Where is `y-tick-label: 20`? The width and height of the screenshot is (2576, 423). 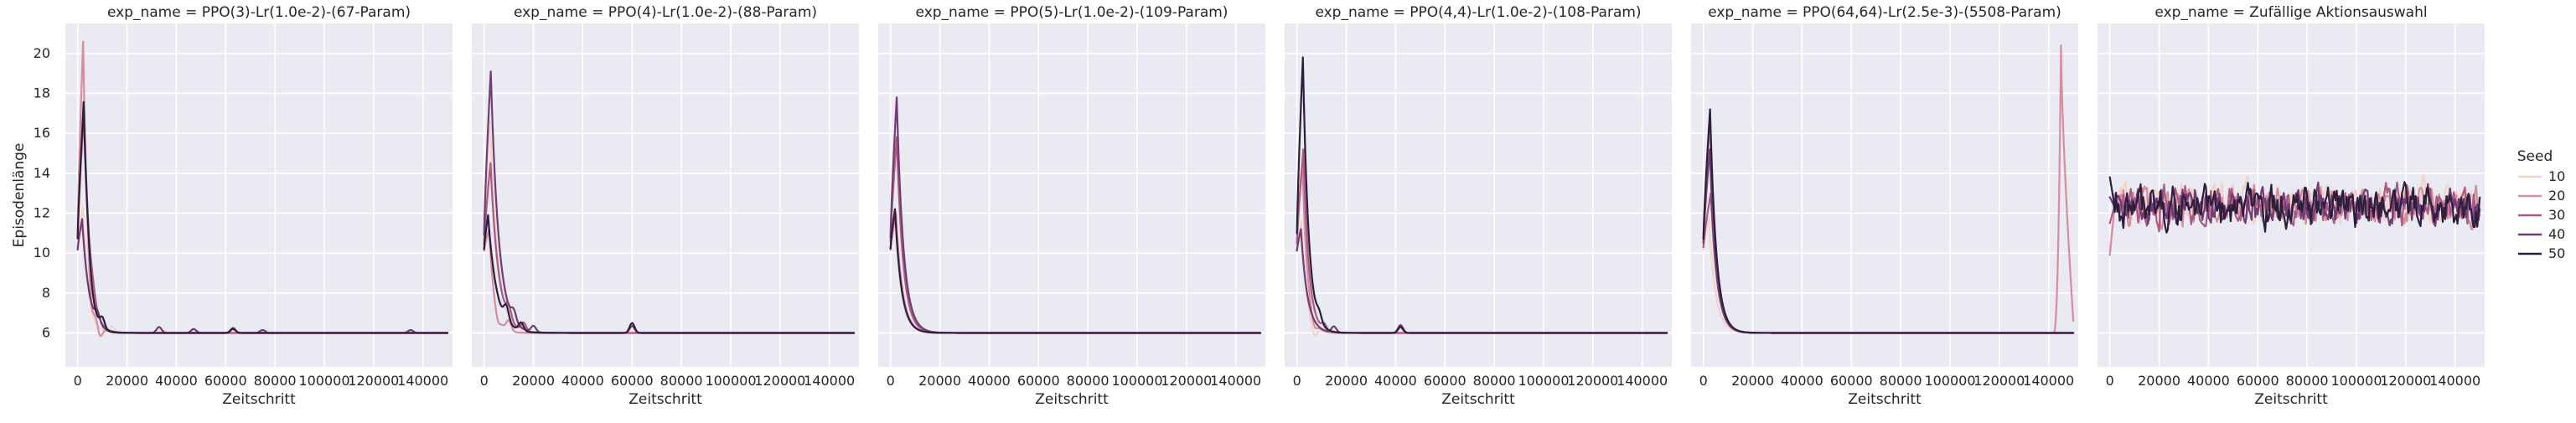 y-tick-label: 20 is located at coordinates (42, 53).